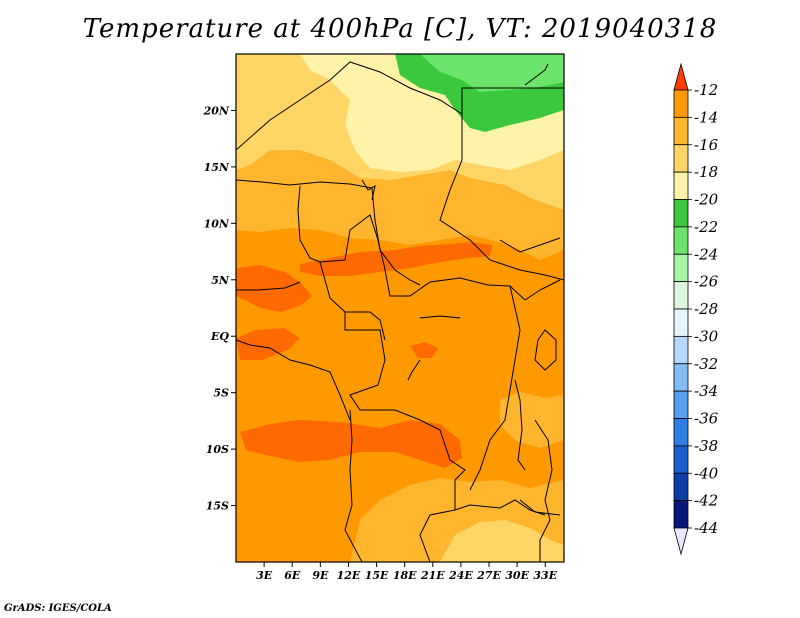 The height and width of the screenshot is (618, 800). Describe the element at coordinates (219, 308) in the screenshot. I see `latitude-axis: 20N 15N 10N 5N EQ 5S 10S 15S` at that location.